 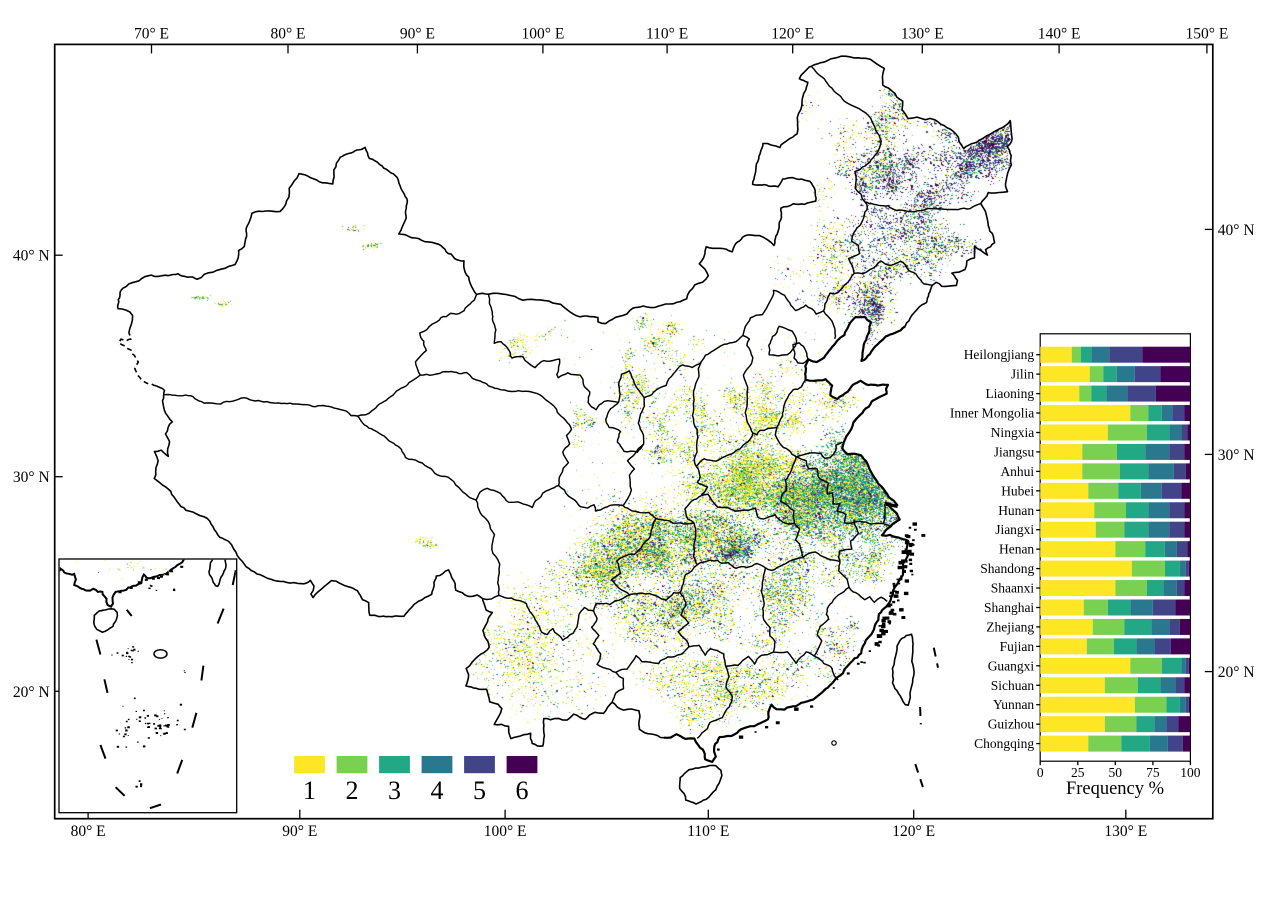 I want to click on svg-text: 75, so click(x=1153, y=772).